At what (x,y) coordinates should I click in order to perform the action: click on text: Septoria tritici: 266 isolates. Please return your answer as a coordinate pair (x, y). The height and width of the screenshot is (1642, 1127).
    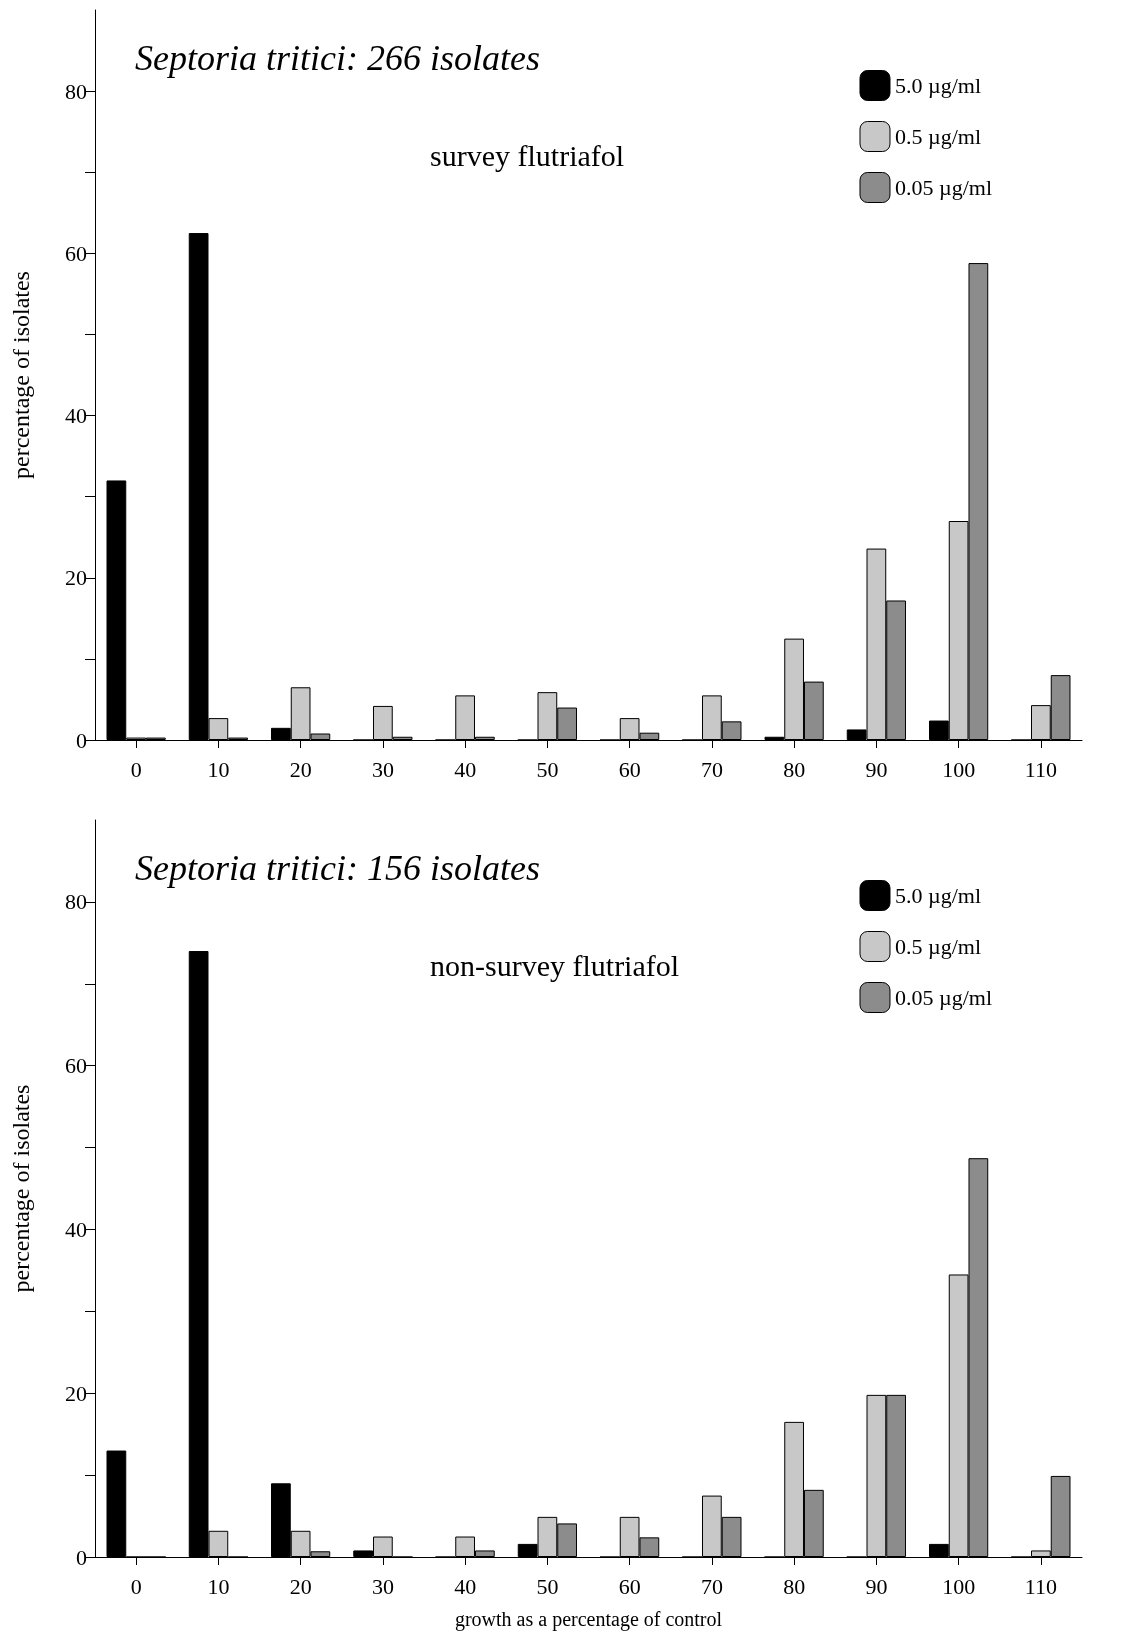
    Looking at the image, I should click on (337, 58).